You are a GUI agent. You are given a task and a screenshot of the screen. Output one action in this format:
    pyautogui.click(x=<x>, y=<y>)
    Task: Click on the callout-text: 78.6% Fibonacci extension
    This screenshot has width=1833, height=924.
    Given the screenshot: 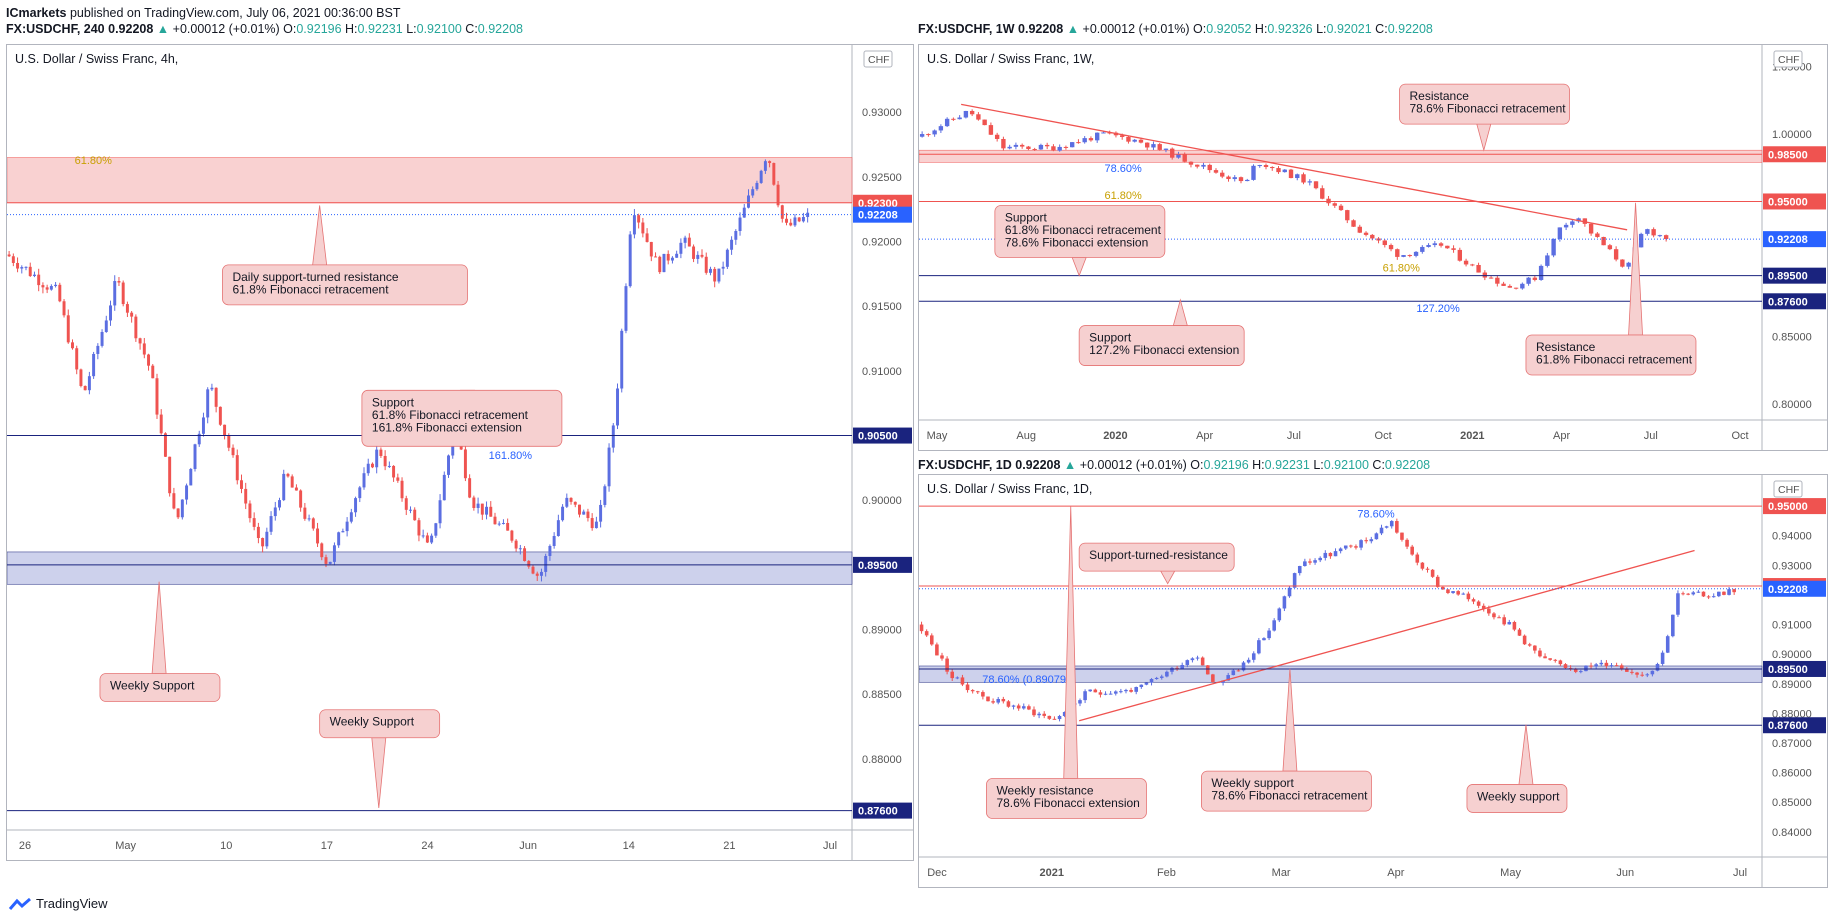 What is the action you would take?
    pyautogui.click(x=1067, y=803)
    